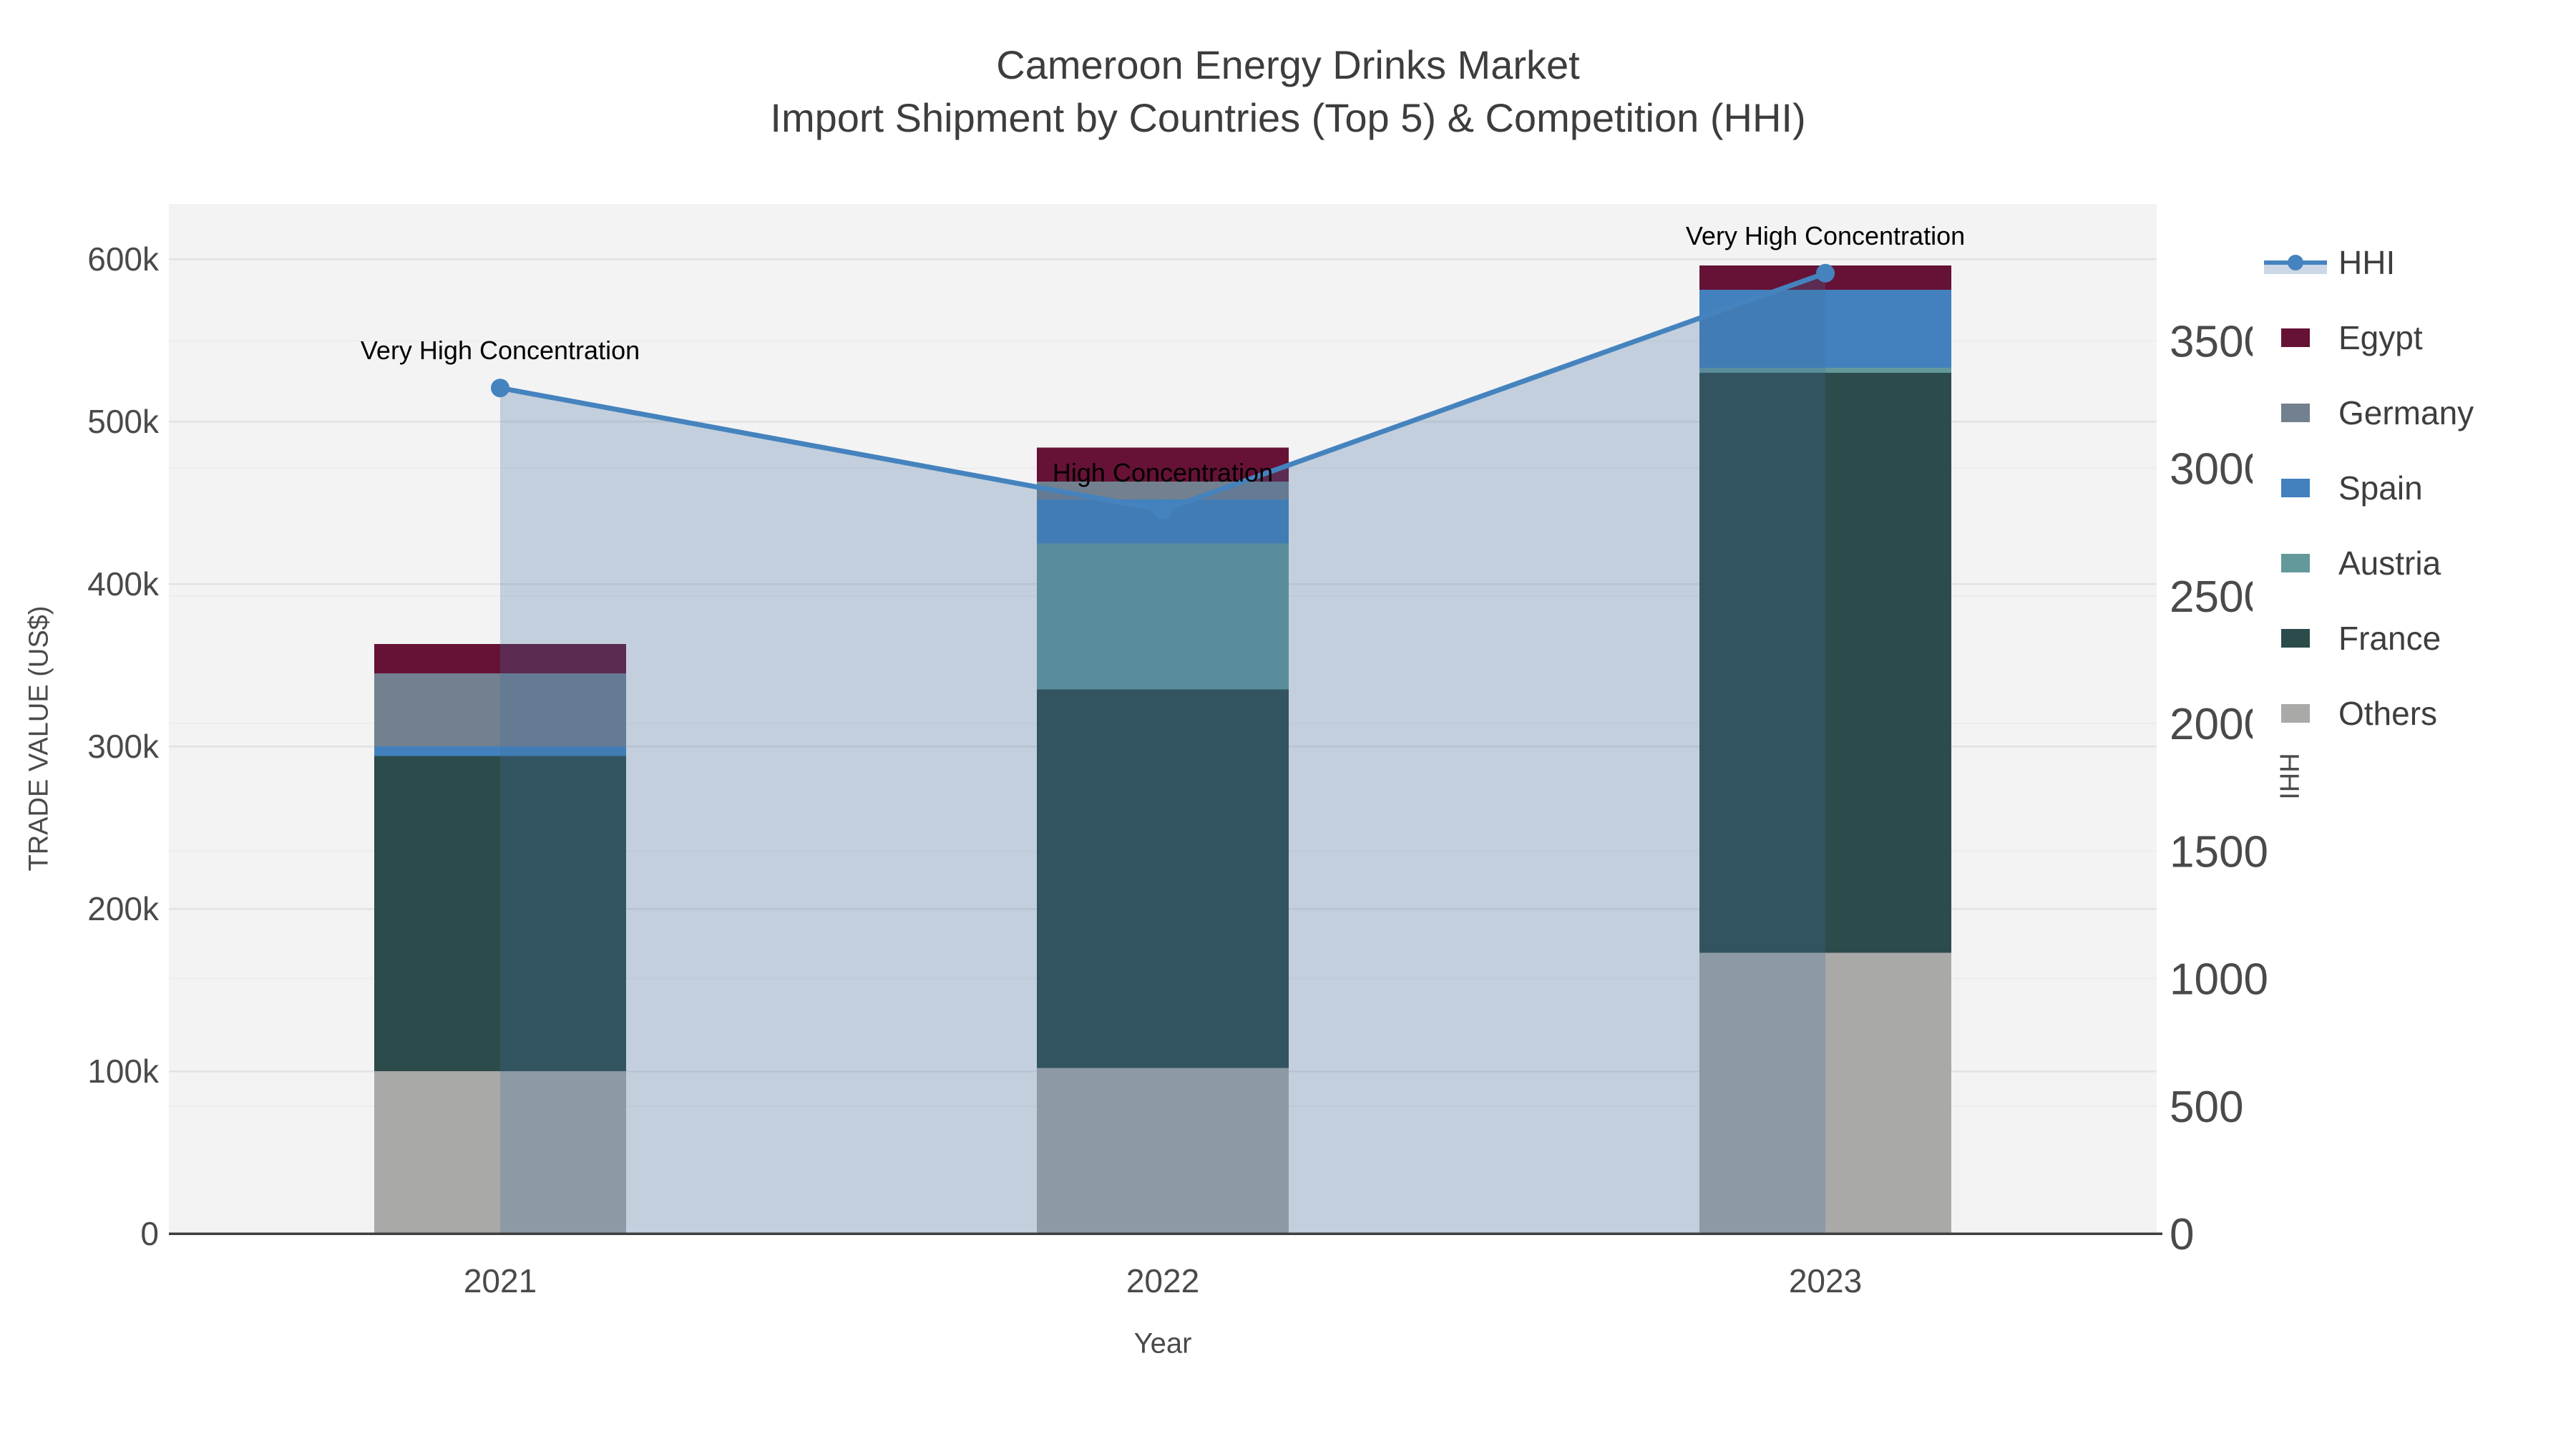  What do you see at coordinates (1163, 472) in the screenshot?
I see `annotation-2022: High Concentration` at bounding box center [1163, 472].